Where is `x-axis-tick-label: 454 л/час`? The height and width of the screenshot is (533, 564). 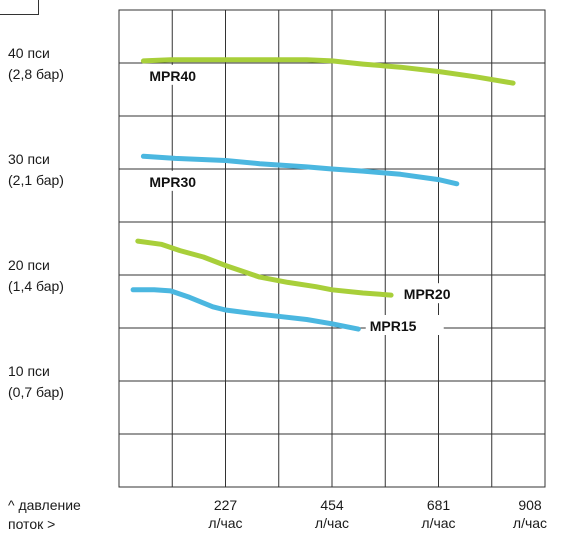
x-axis-tick-label: 454 л/час is located at coordinates (332, 514).